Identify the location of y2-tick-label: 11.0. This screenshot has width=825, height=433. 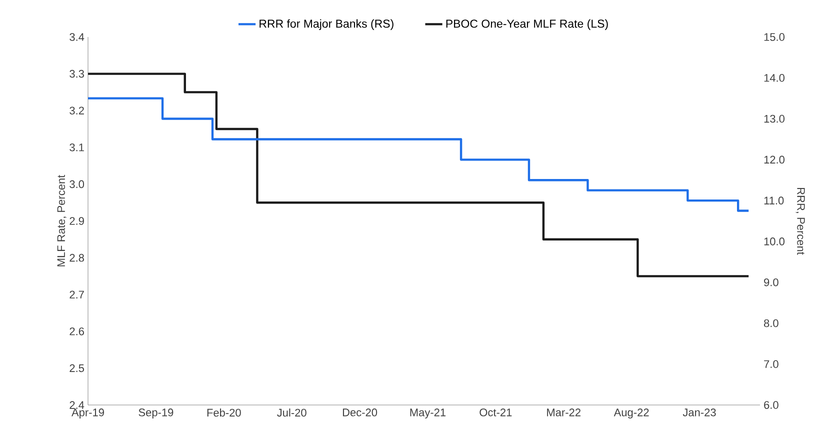
(774, 200).